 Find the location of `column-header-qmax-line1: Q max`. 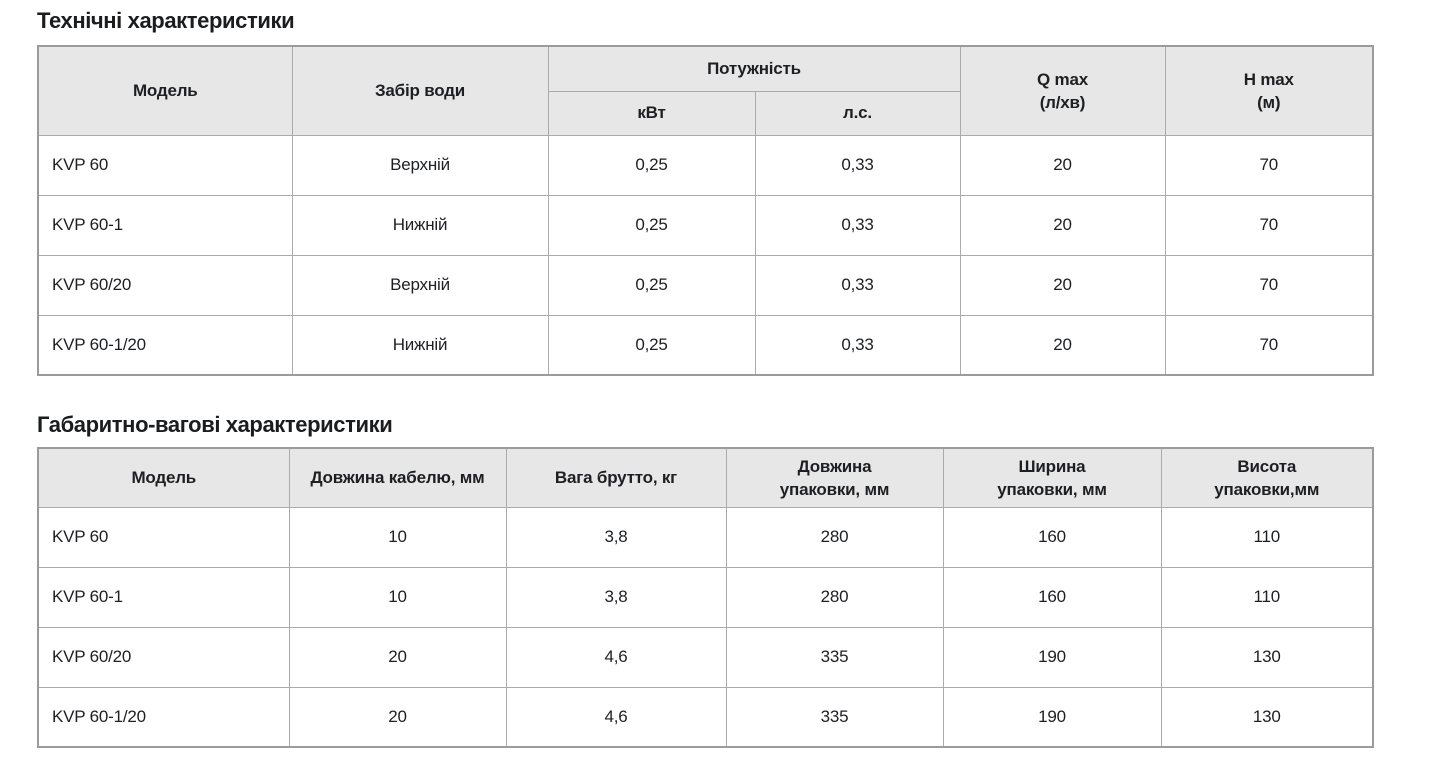

column-header-qmax-line1: Q max is located at coordinates (1062, 79).